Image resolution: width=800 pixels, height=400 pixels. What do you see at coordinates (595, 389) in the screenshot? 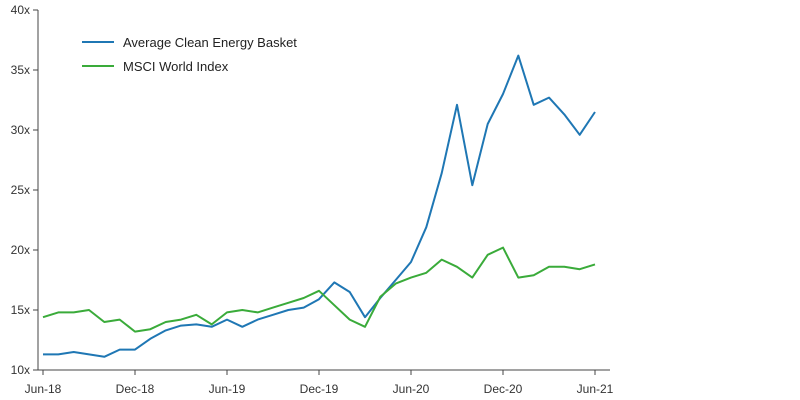
I see `x-tick-label: Jun-21` at bounding box center [595, 389].